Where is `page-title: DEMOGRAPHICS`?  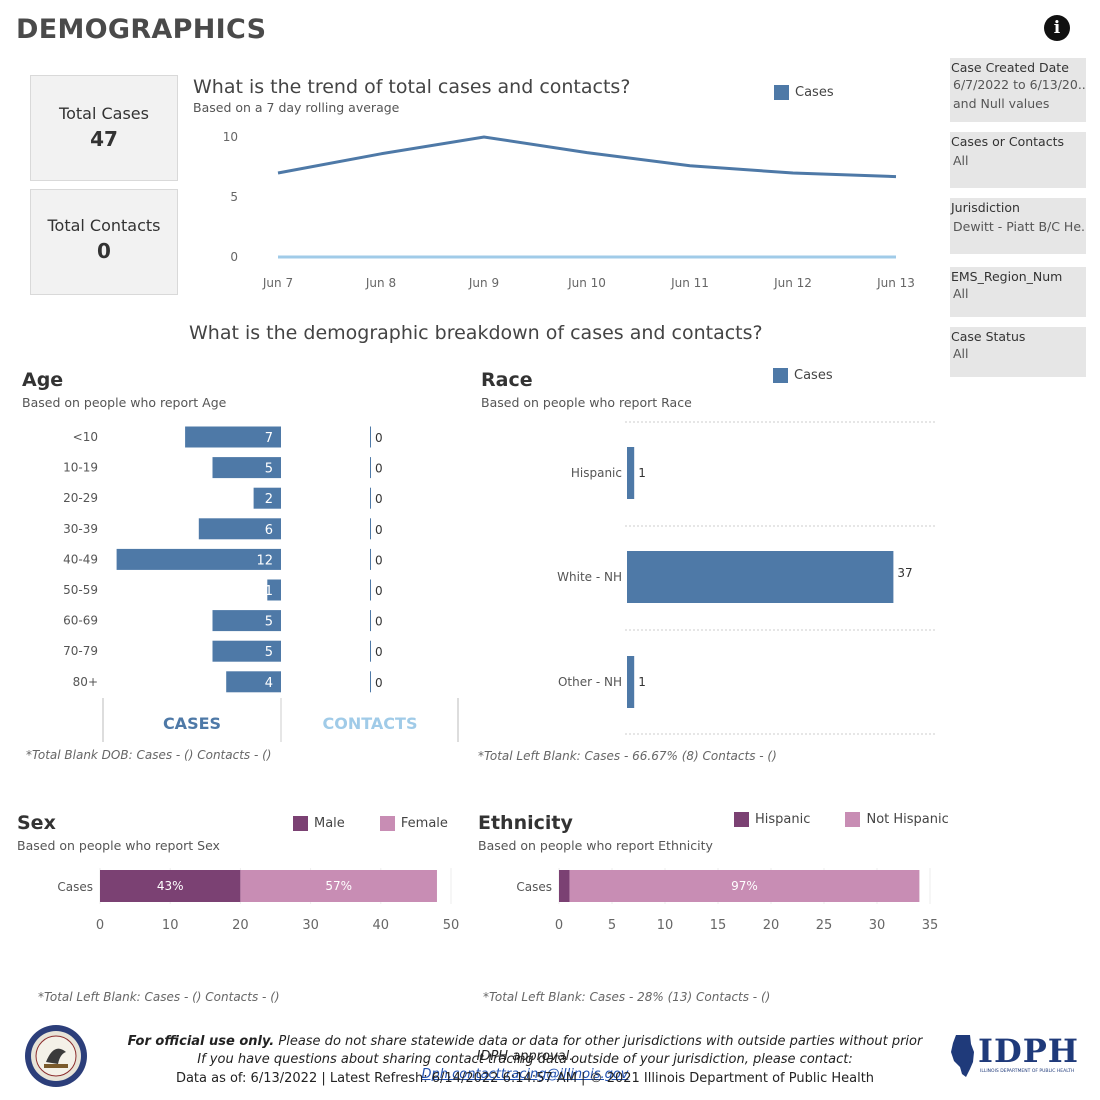
page-title: DEMOGRAPHICS is located at coordinates (141, 29).